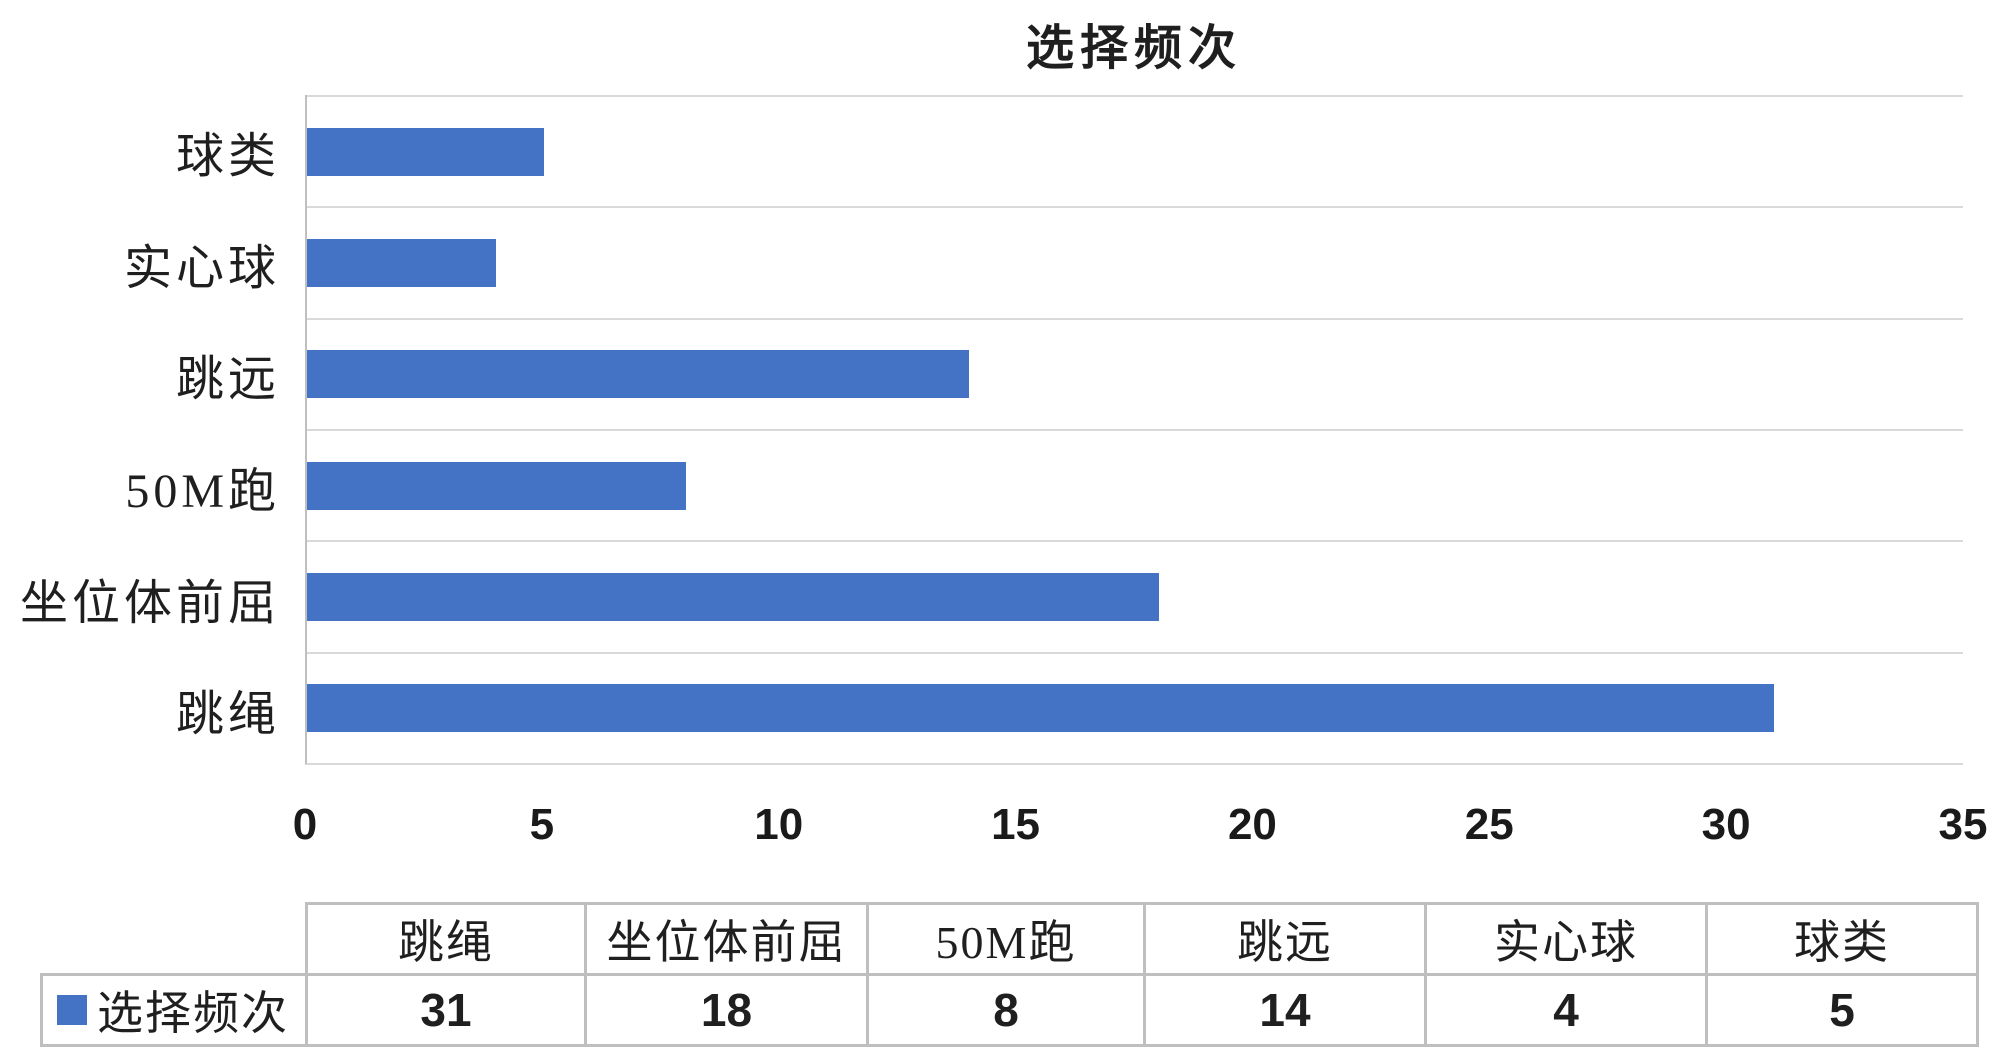 This screenshot has width=2000, height=1056. Describe the element at coordinates (1489, 824) in the screenshot. I see `x-axis-tick-label: 25` at that location.